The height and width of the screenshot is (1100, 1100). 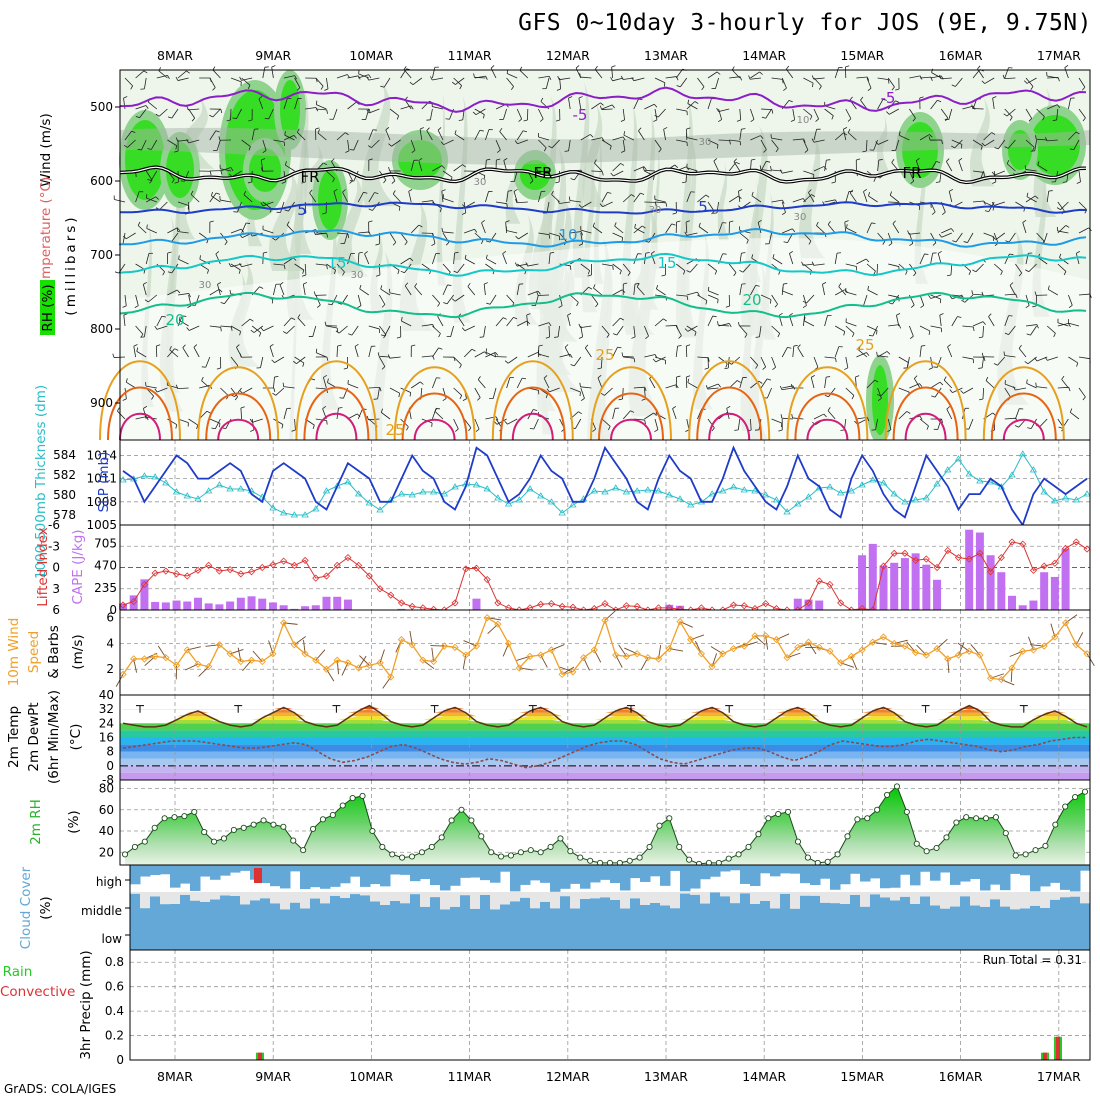 I want to click on contour-arch, so click(x=238, y=429).